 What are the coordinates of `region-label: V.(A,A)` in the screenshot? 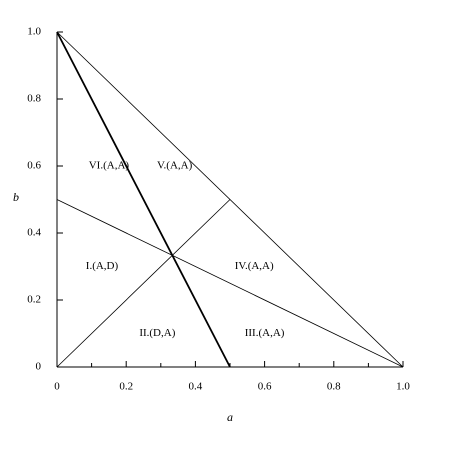 It's located at (175, 166).